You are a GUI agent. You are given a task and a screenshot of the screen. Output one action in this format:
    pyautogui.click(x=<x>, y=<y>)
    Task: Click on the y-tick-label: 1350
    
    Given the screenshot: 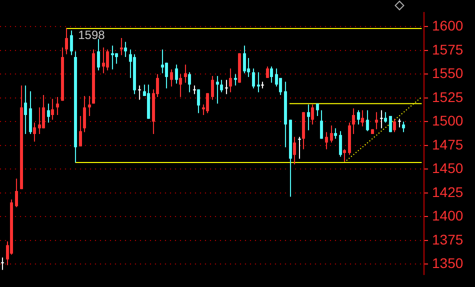 What is the action you would take?
    pyautogui.click(x=448, y=263)
    